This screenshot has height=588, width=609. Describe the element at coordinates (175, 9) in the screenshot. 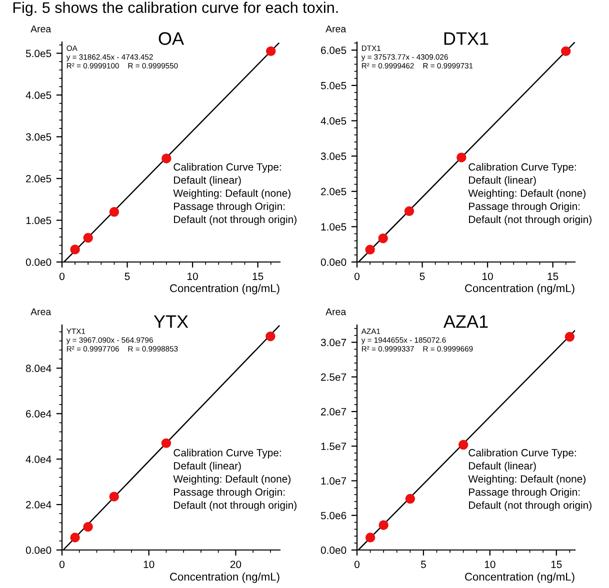

I see `caption: Fig. 5 shows the calibration curve for each toxin.` at that location.